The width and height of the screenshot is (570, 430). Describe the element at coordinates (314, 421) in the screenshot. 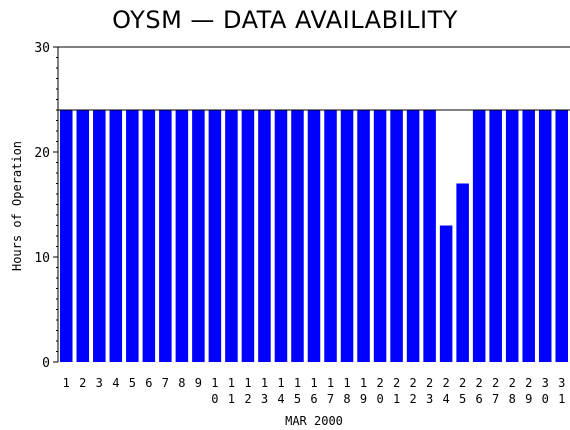

I see `x-axis-label: MAR 2000` at that location.